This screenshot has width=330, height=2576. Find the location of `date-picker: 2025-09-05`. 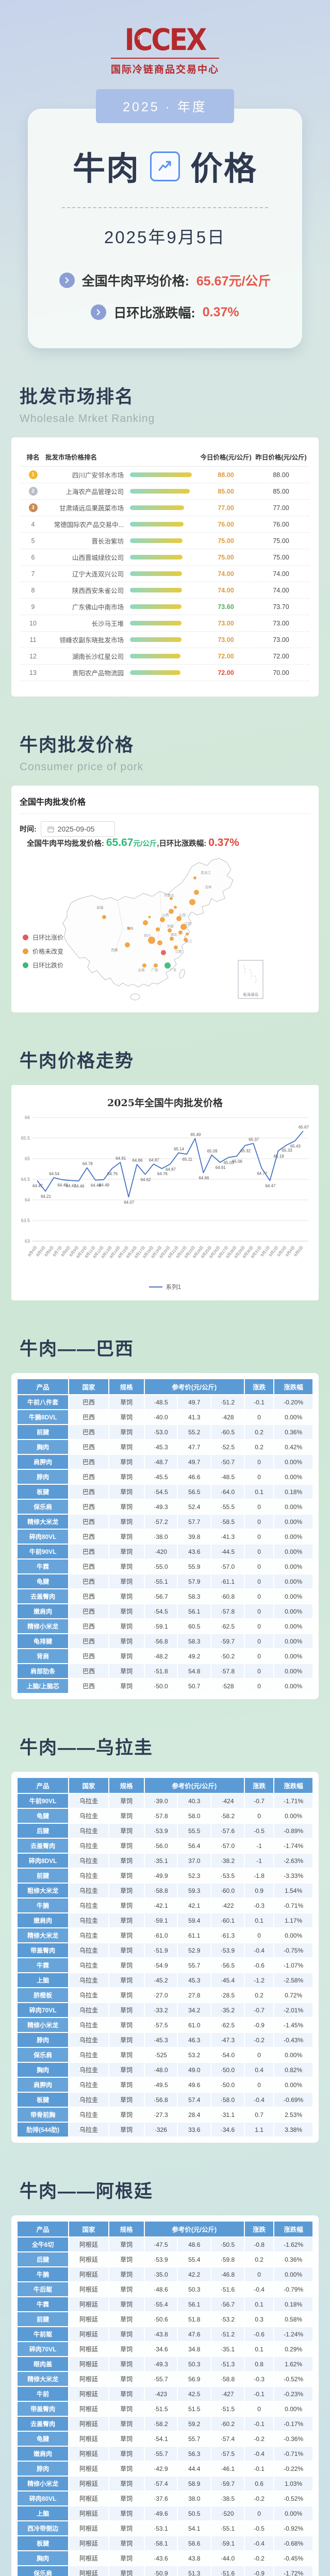

date-picker: 2025-09-05 is located at coordinates (77, 829).